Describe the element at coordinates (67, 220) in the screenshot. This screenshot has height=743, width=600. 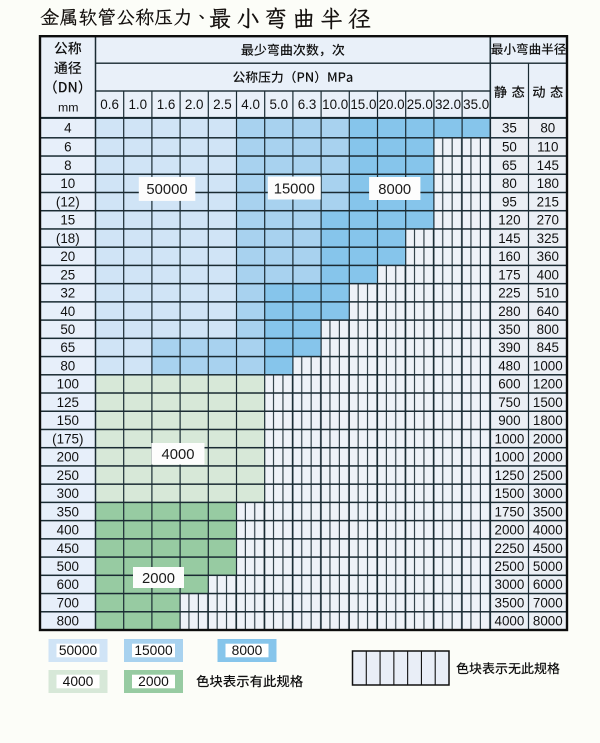
I see `svg-text: 15` at that location.